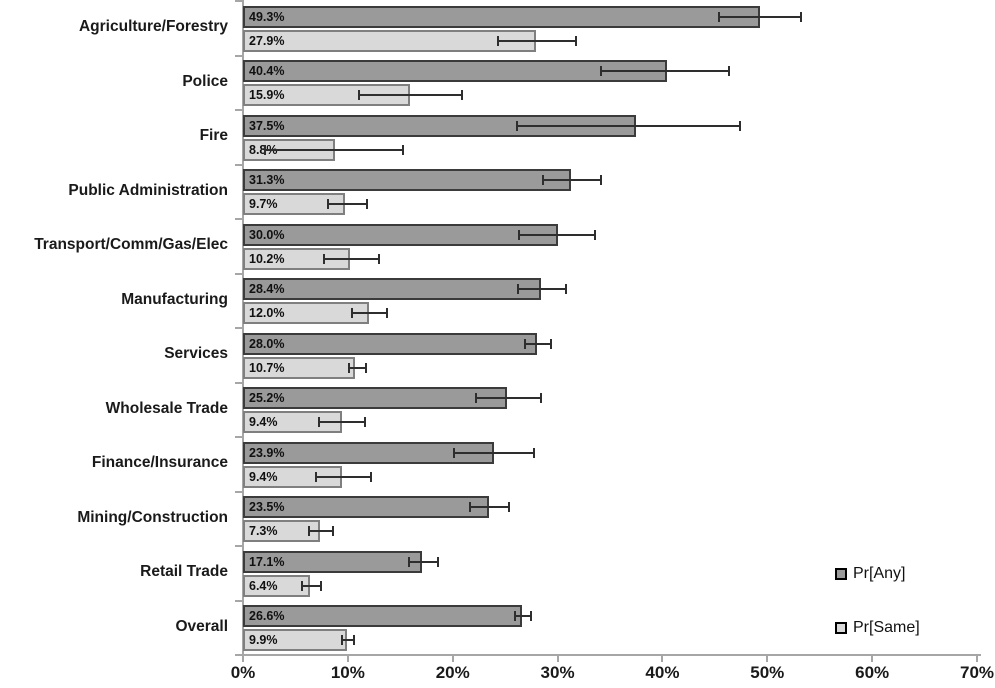 The height and width of the screenshot is (688, 995). What do you see at coordinates (263, 640) in the screenshot?
I see `bar-value-label: 9.9%` at bounding box center [263, 640].